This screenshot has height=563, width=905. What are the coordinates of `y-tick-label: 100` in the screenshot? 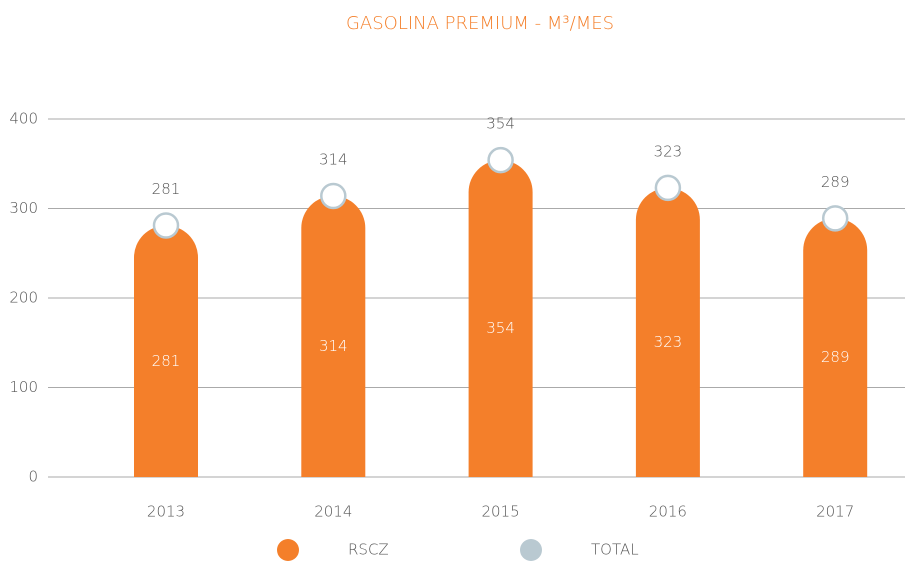 It's located at (23, 387).